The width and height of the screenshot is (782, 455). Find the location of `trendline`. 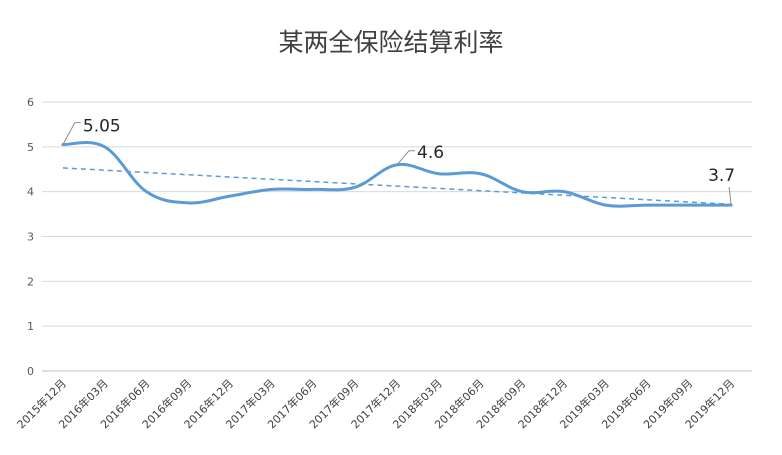

trendline is located at coordinates (397, 186).